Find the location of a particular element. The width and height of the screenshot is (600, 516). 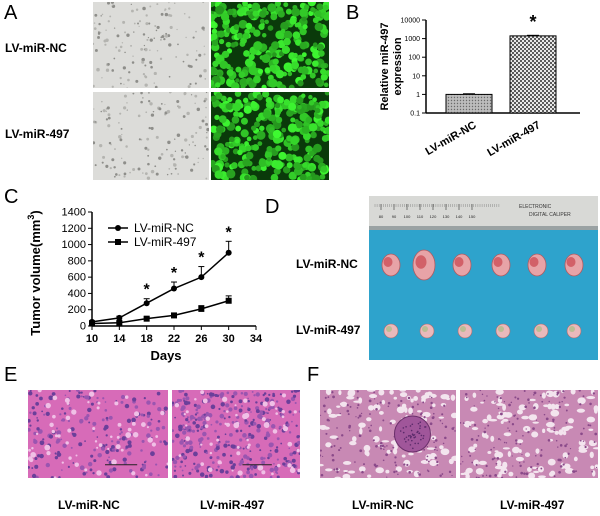

brightfield-image-nc is located at coordinates (151, 45).